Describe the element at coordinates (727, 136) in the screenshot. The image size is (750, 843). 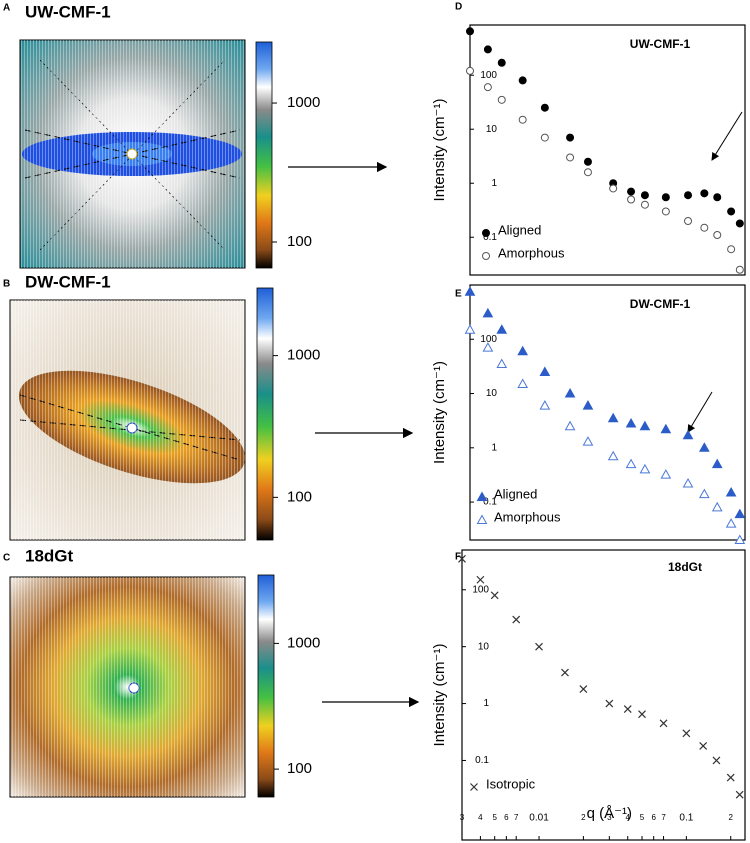
I see `annotation-arrow` at that location.